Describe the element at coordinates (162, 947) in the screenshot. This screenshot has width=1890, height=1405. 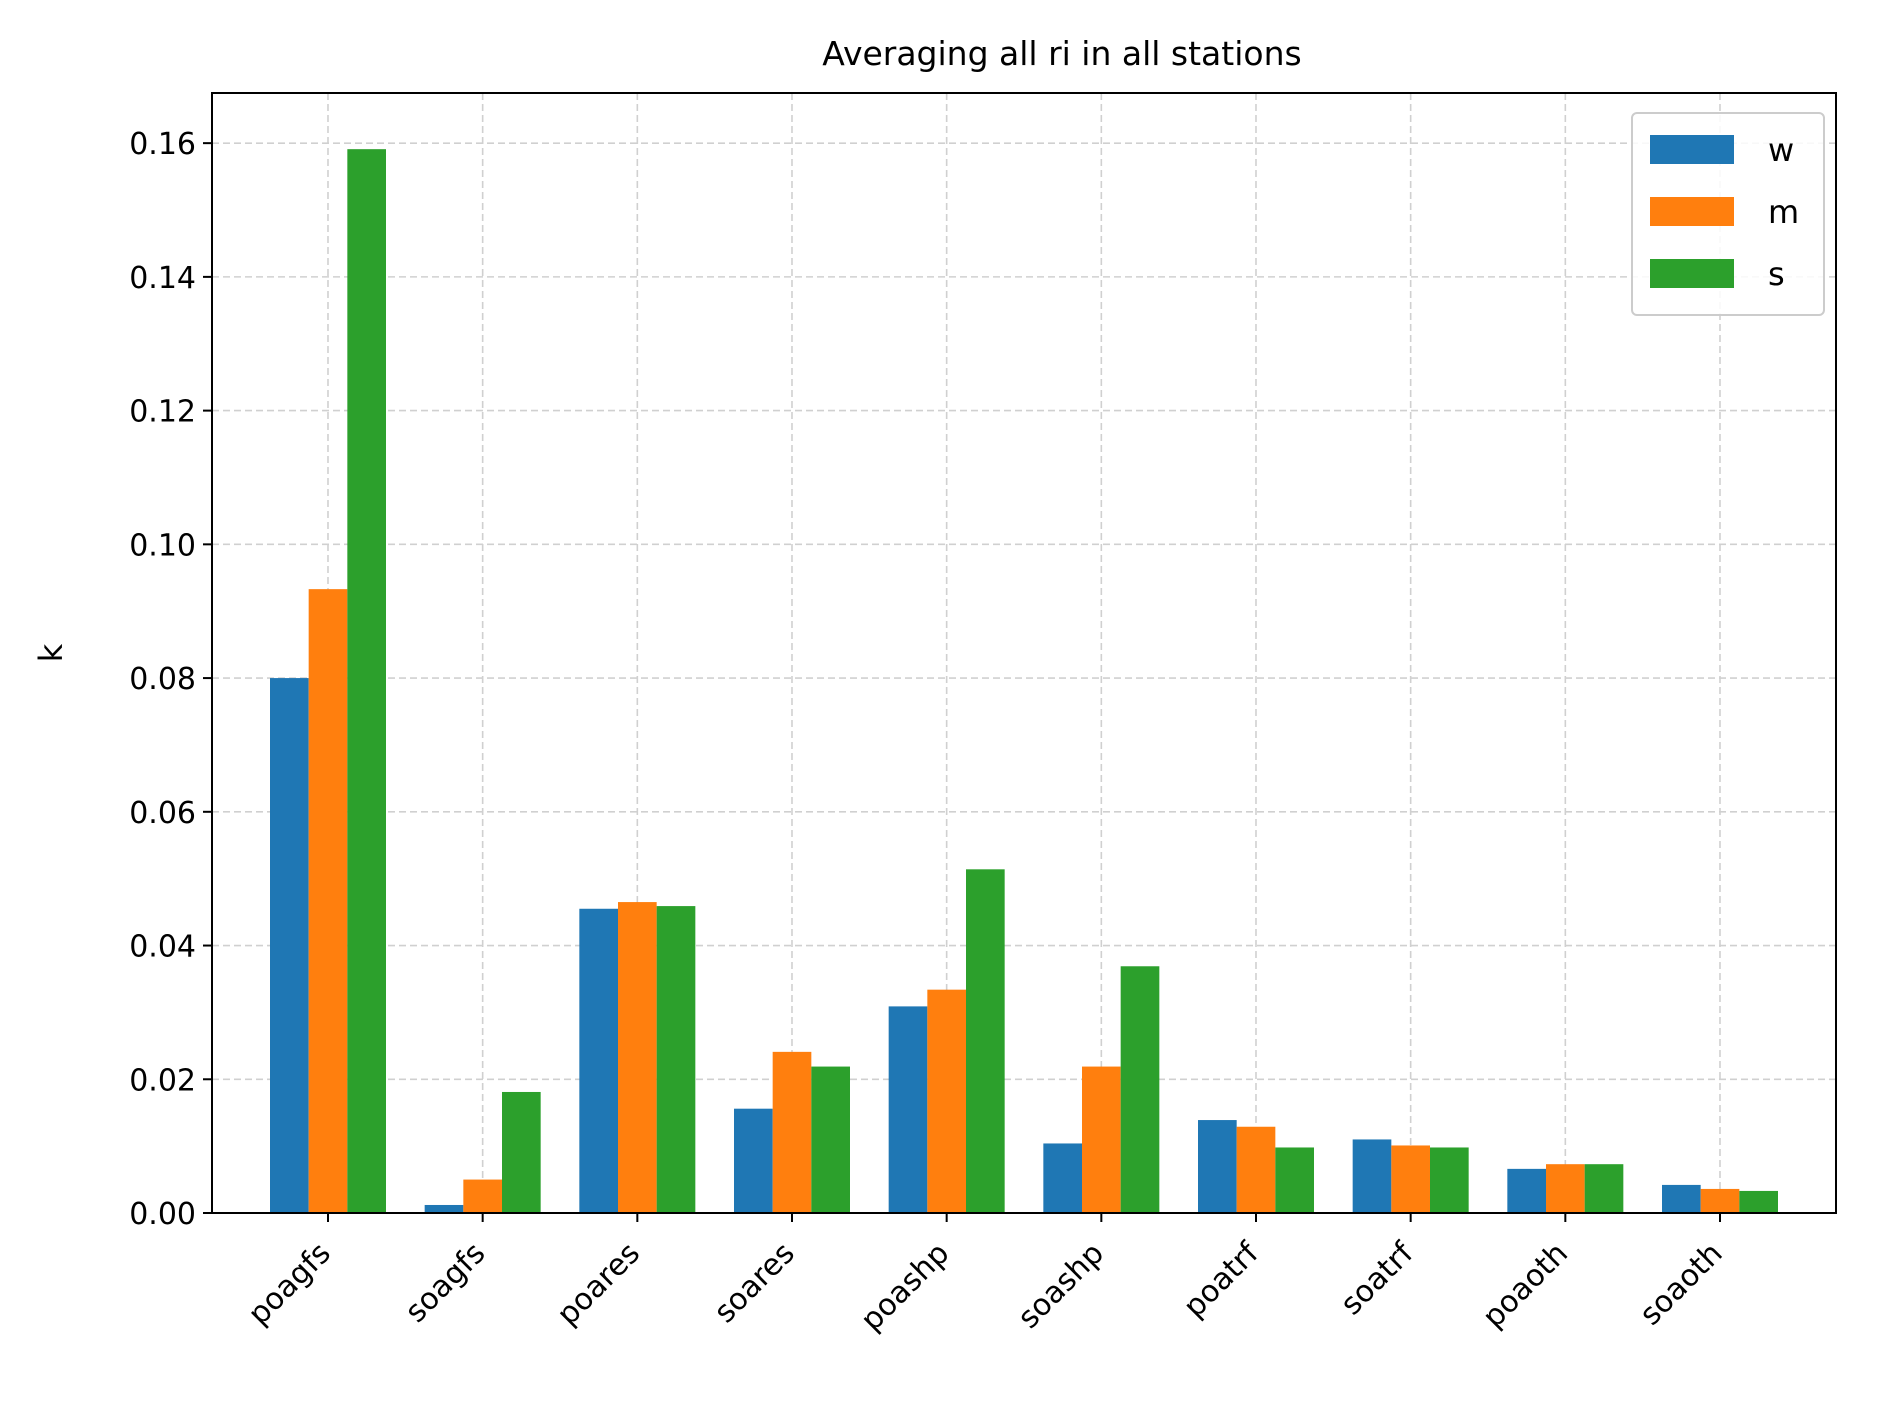
I see `y-tick-label: 0.04` at that location.